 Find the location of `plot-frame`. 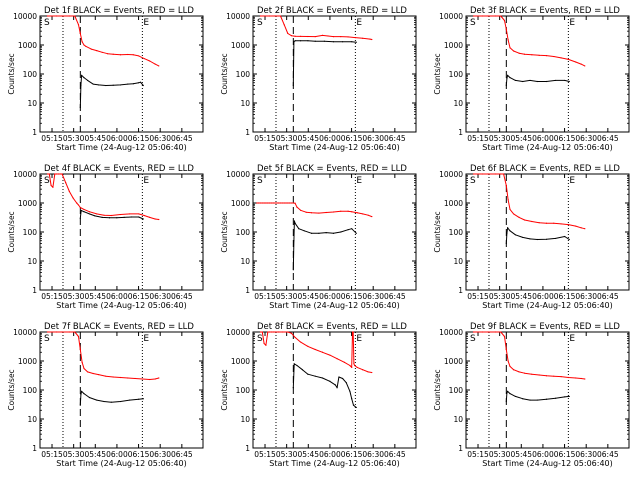

plot-frame is located at coordinates (334, 232).